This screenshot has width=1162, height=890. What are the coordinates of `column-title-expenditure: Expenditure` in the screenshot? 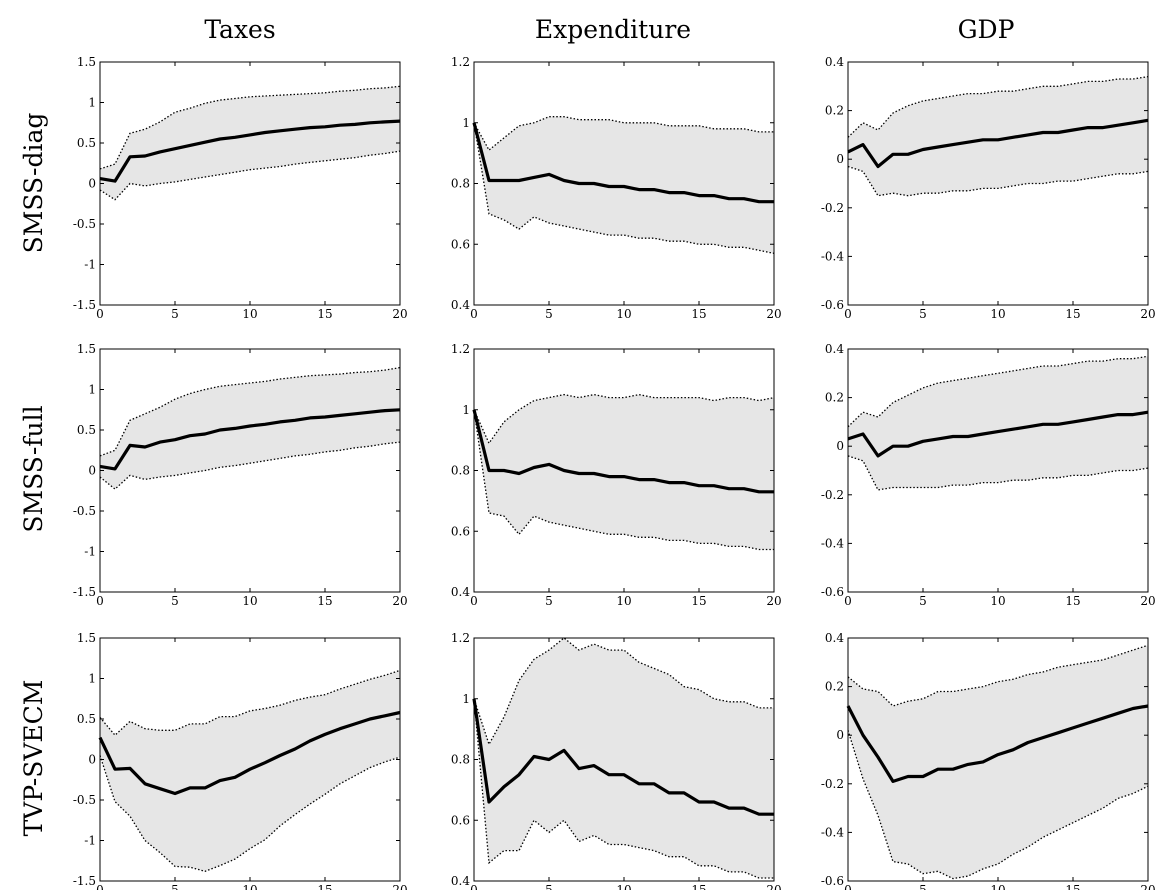 It's located at (613, 29).